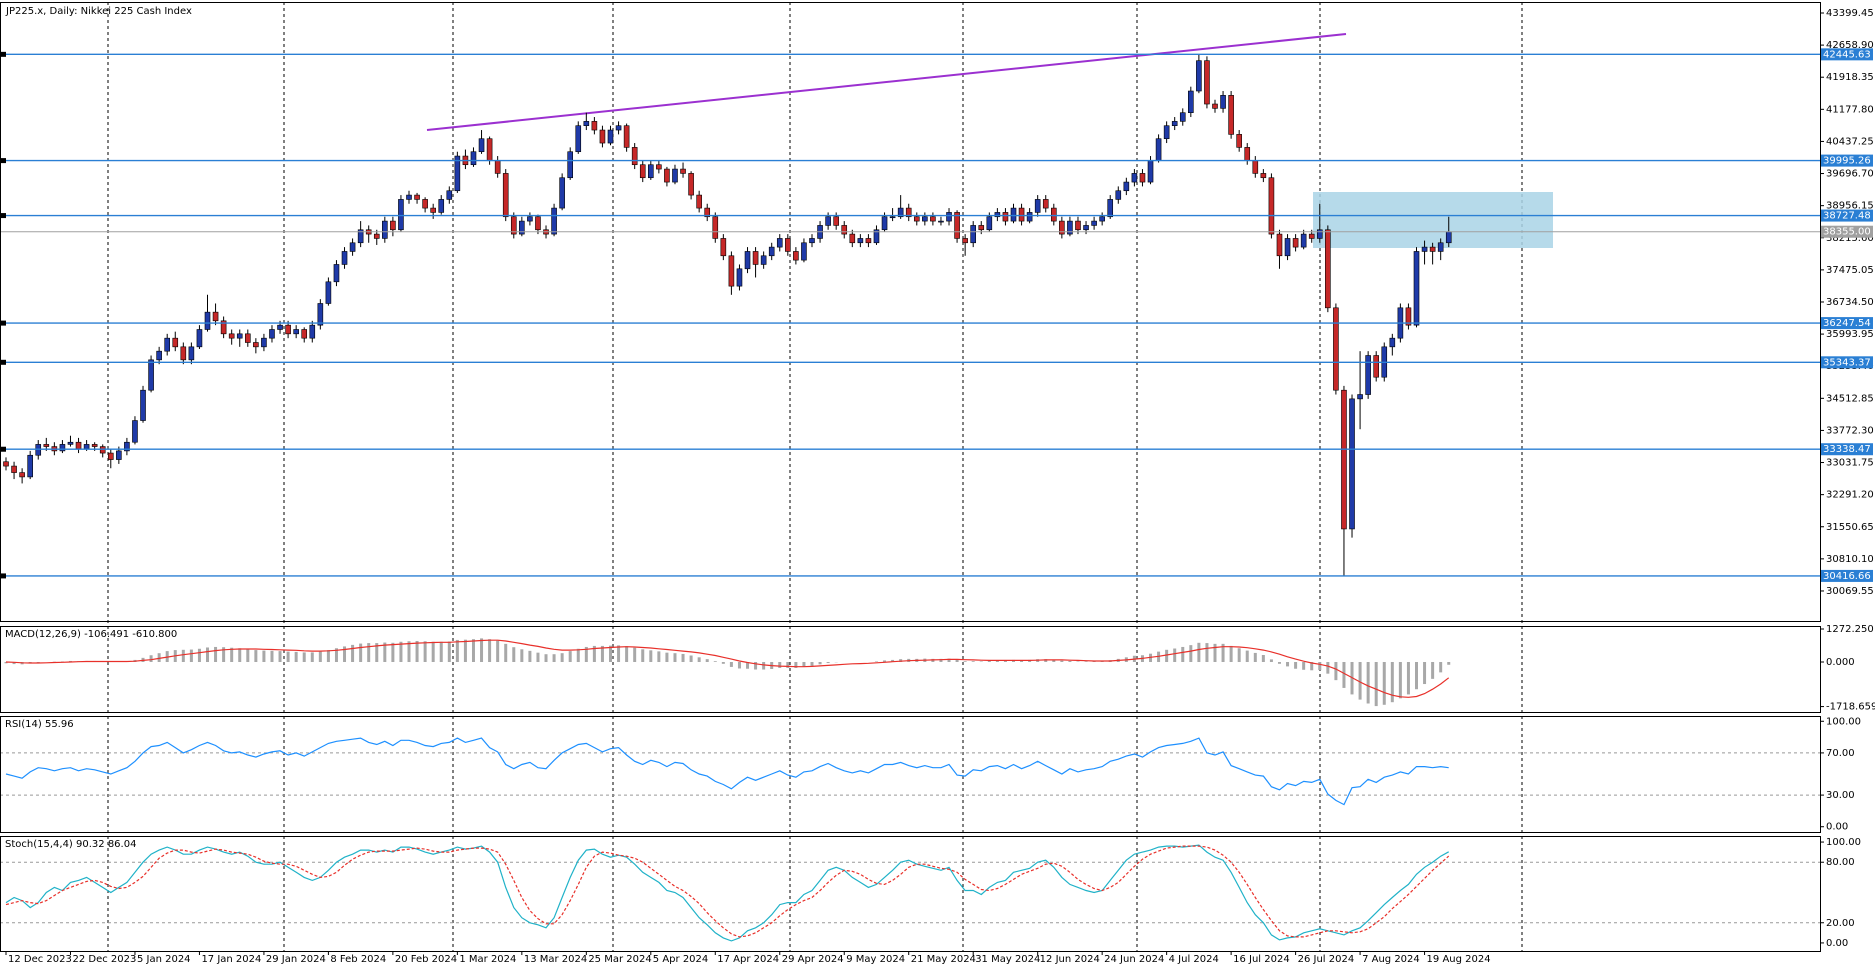 The width and height of the screenshot is (1875, 965). Describe the element at coordinates (1850, 559) in the screenshot. I see `y-tick-label: 30810.10` at that location.